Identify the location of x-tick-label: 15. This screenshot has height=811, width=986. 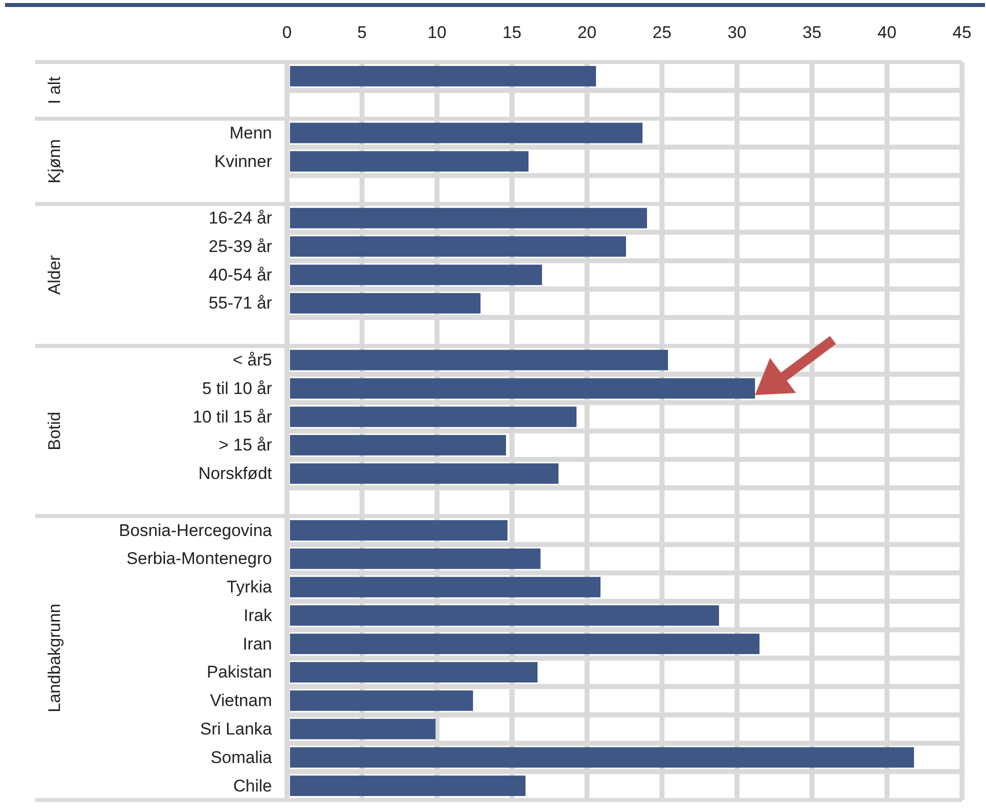
(512, 32).